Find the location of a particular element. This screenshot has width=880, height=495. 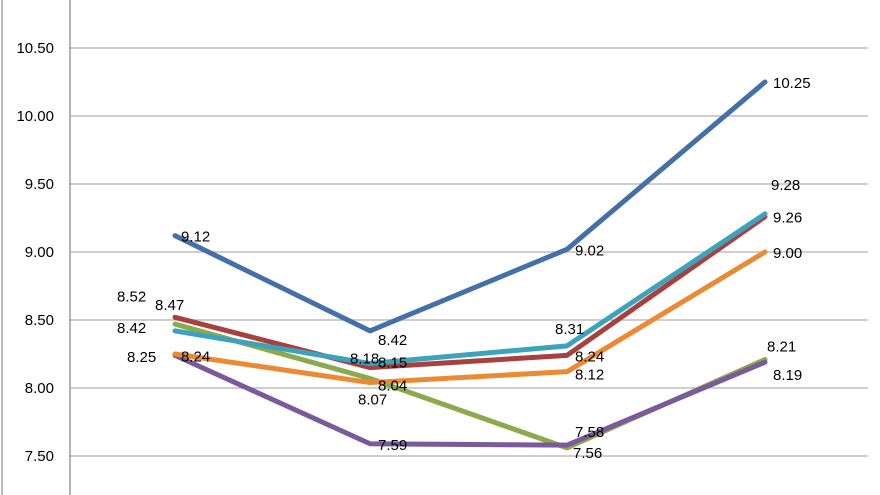

data-label: 8.52 is located at coordinates (131, 296).